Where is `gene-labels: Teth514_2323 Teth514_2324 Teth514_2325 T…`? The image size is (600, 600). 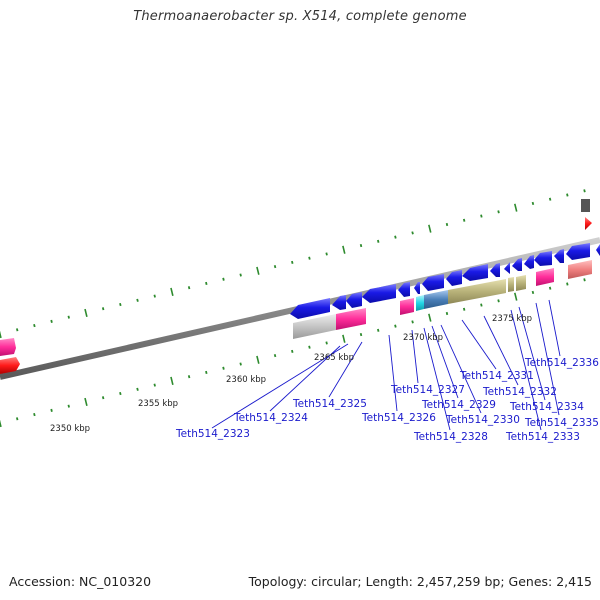
gene-labels: Teth514_2323 Teth514_2324 Teth514_2325 T… is located at coordinates (387, 400).